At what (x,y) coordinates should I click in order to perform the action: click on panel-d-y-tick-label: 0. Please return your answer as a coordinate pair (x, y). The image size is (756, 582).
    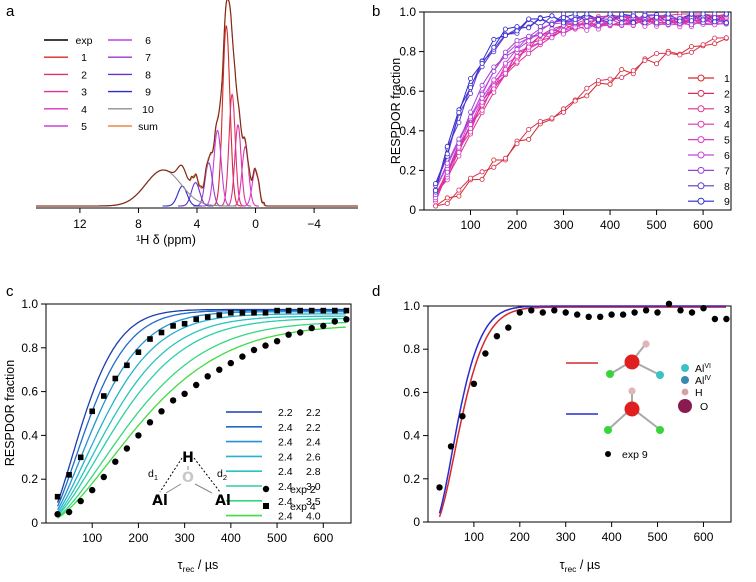
    Looking at the image, I should click on (416, 522).